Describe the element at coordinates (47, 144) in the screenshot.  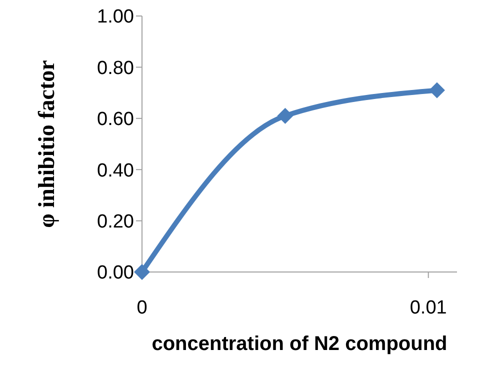
I see `y-axis-title: φ inhibitio factor` at that location.